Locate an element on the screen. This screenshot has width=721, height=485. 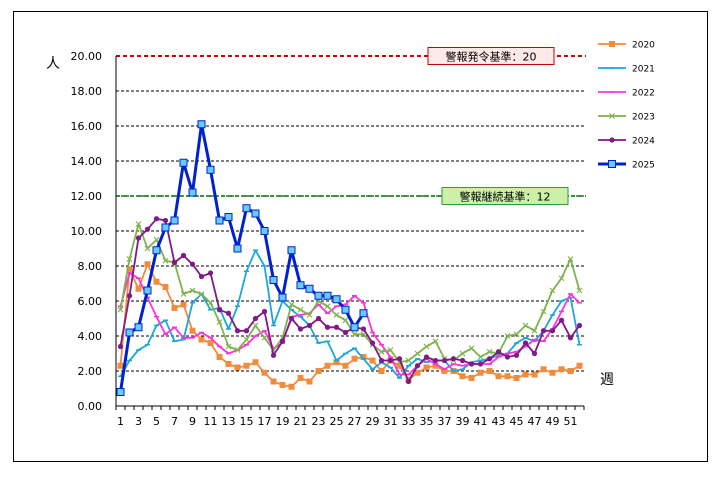
x-tick-label: 35 is located at coordinates (427, 421).